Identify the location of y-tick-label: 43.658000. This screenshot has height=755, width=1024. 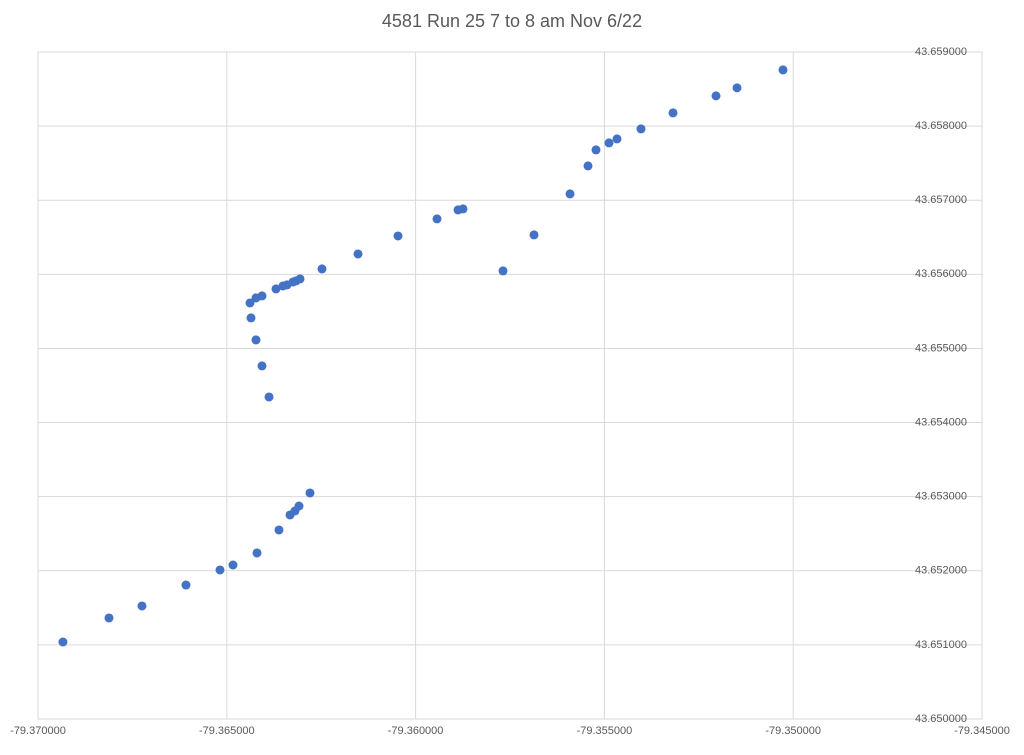
(941, 126).